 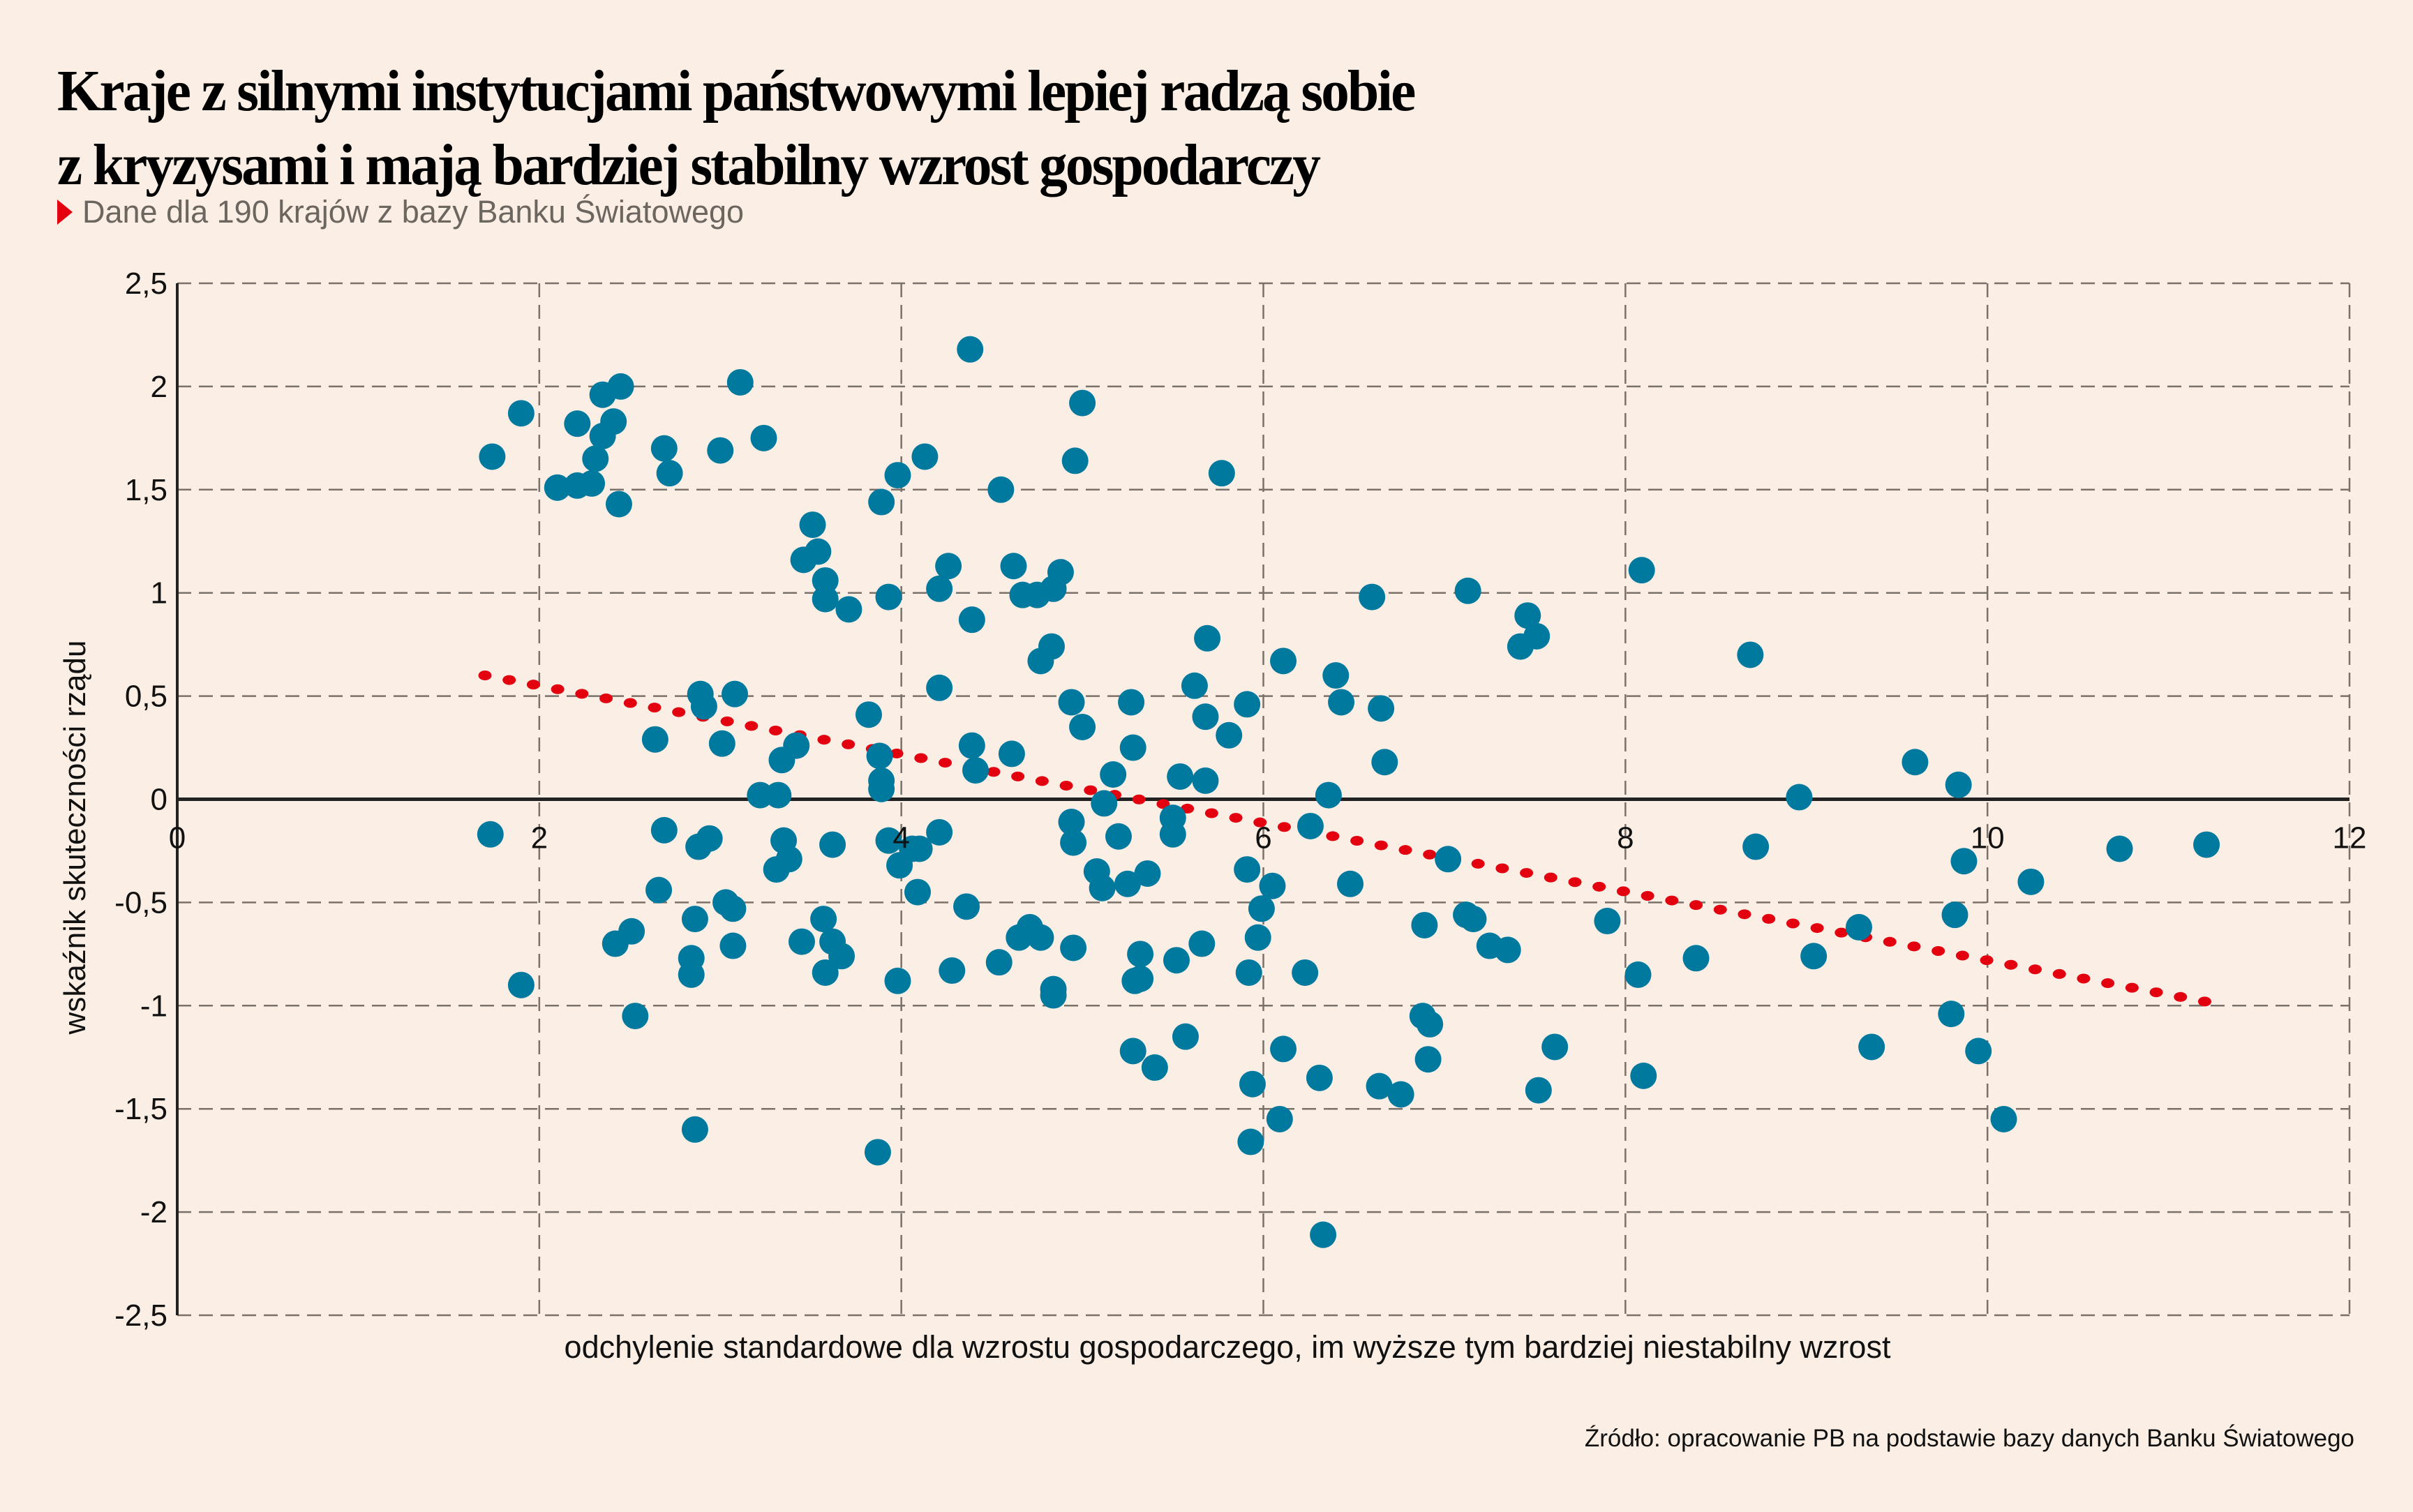 What do you see at coordinates (153, 1006) in the screenshot?
I see `y-tick-label: -1` at bounding box center [153, 1006].